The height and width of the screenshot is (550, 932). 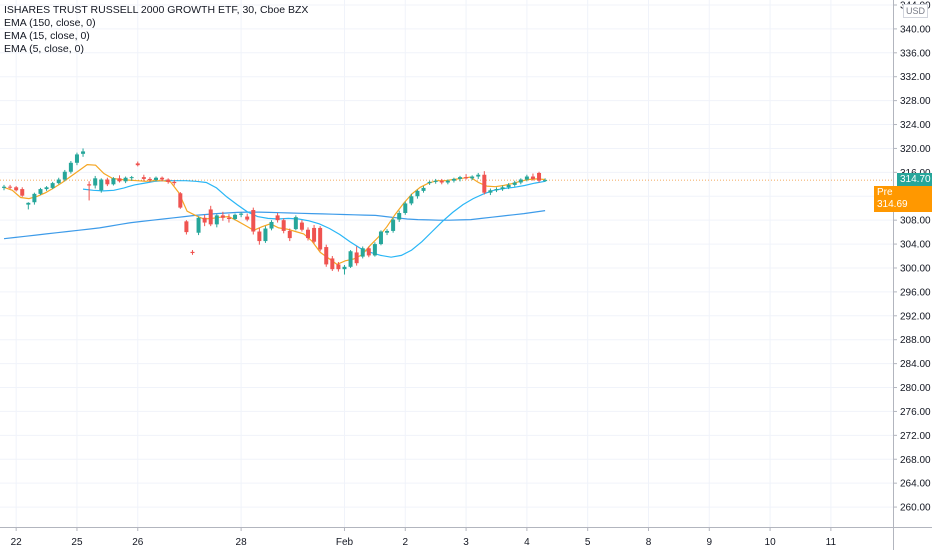 What do you see at coordinates (915, 484) in the screenshot?
I see `y-tick-label: 264.00` at bounding box center [915, 484].